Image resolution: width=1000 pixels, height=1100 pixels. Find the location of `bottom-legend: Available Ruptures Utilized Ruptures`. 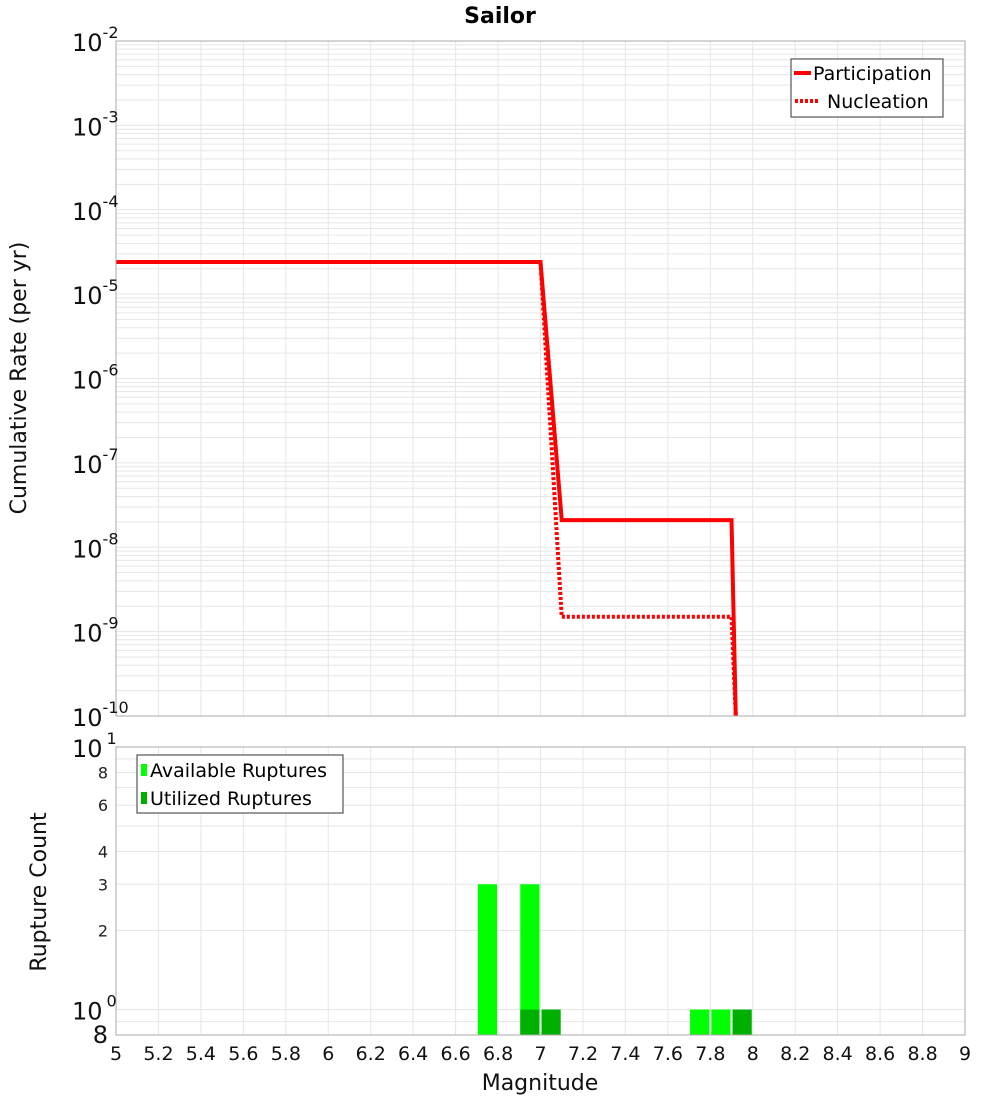

bottom-legend: Available Ruptures Utilized Ruptures is located at coordinates (240, 784).